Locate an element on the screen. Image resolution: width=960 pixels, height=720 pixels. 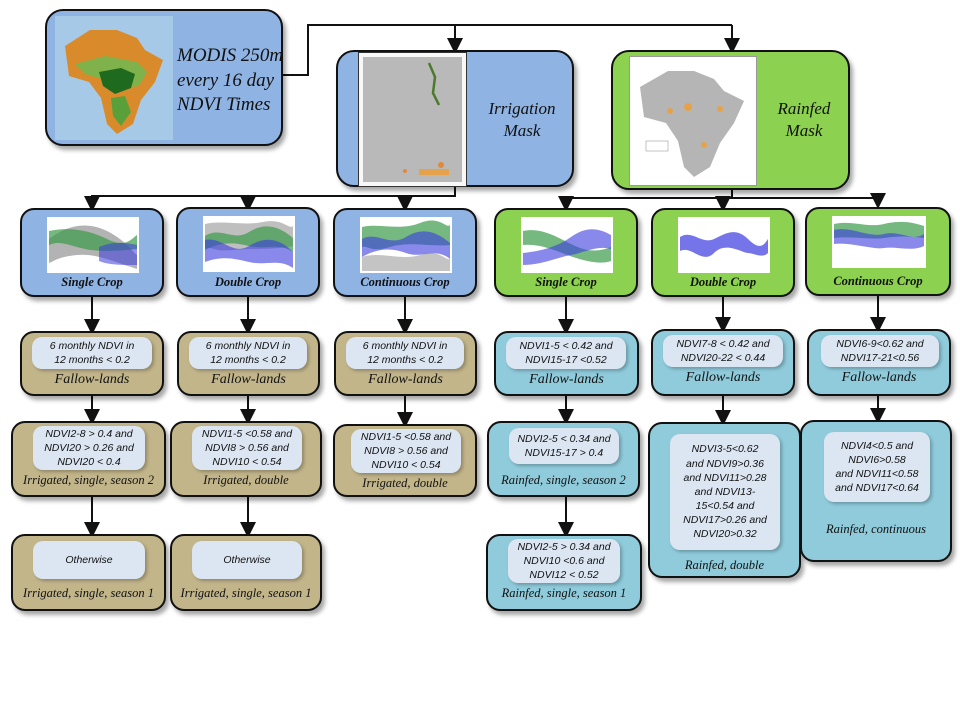
rule-text: NDVI7-8 < 0.42 and NDVI20-22 < 0.44 is located at coordinates (723, 351).